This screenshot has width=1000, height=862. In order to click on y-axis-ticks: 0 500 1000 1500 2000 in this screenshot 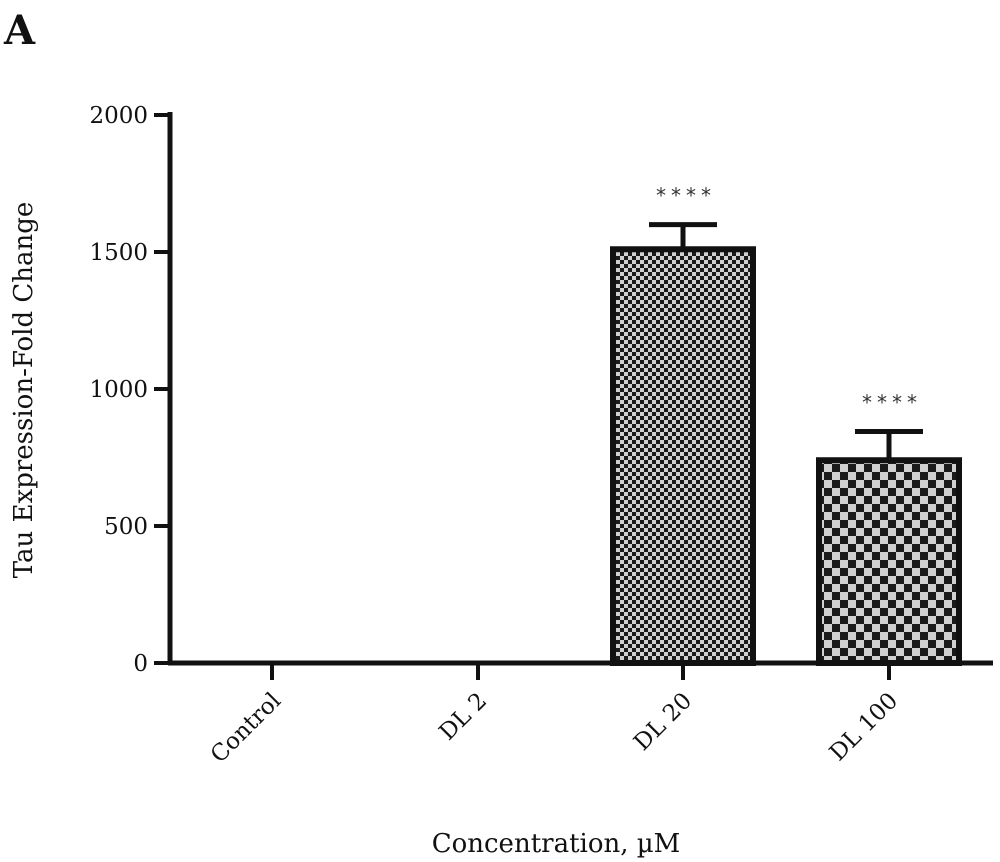, I will do `click(129, 390)`.